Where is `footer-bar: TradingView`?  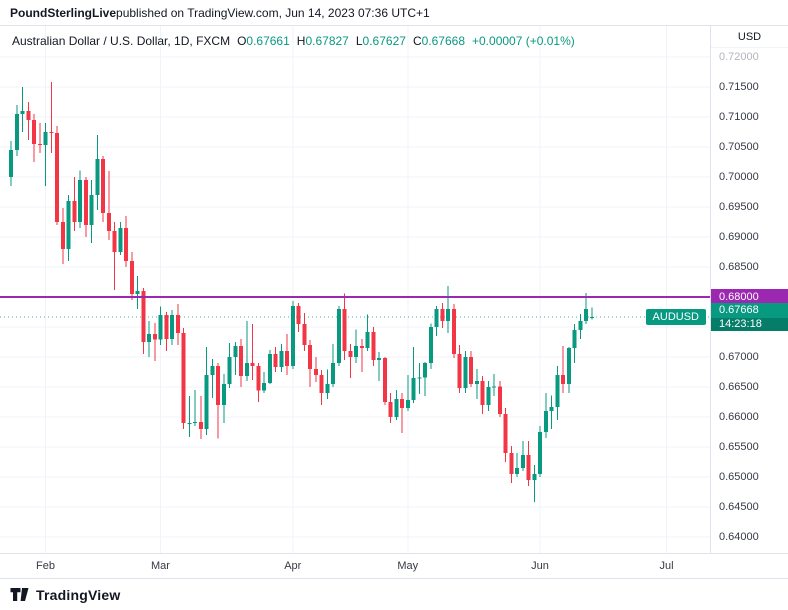
footer-bar: TradingView is located at coordinates (394, 594).